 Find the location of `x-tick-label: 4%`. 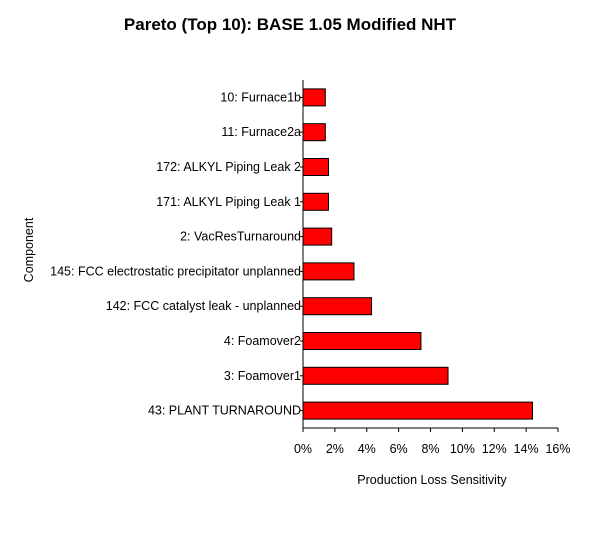

x-tick-label: 4% is located at coordinates (367, 449).